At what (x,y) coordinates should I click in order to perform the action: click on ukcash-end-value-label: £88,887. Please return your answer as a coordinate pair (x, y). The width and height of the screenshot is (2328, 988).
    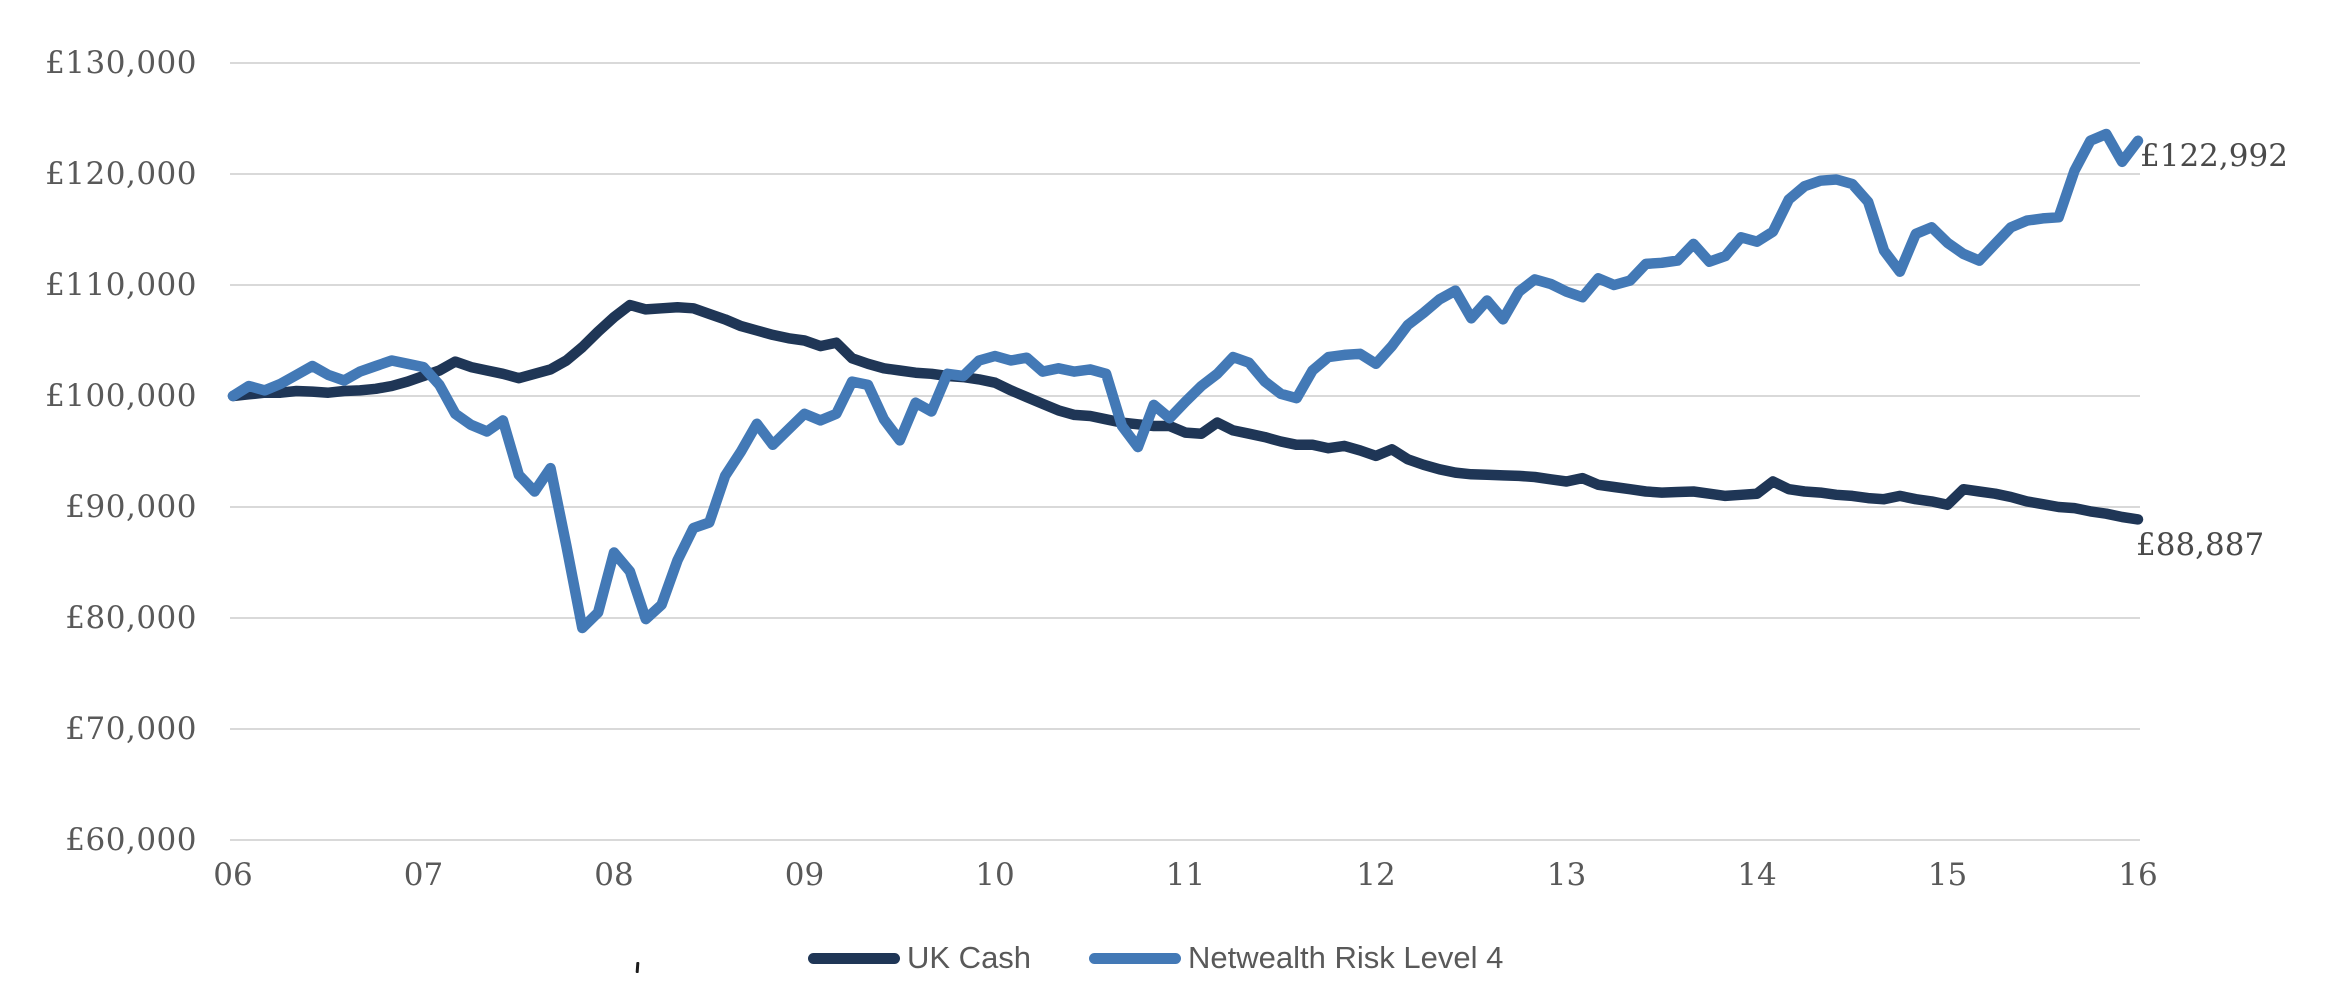
    Looking at the image, I should click on (2200, 545).